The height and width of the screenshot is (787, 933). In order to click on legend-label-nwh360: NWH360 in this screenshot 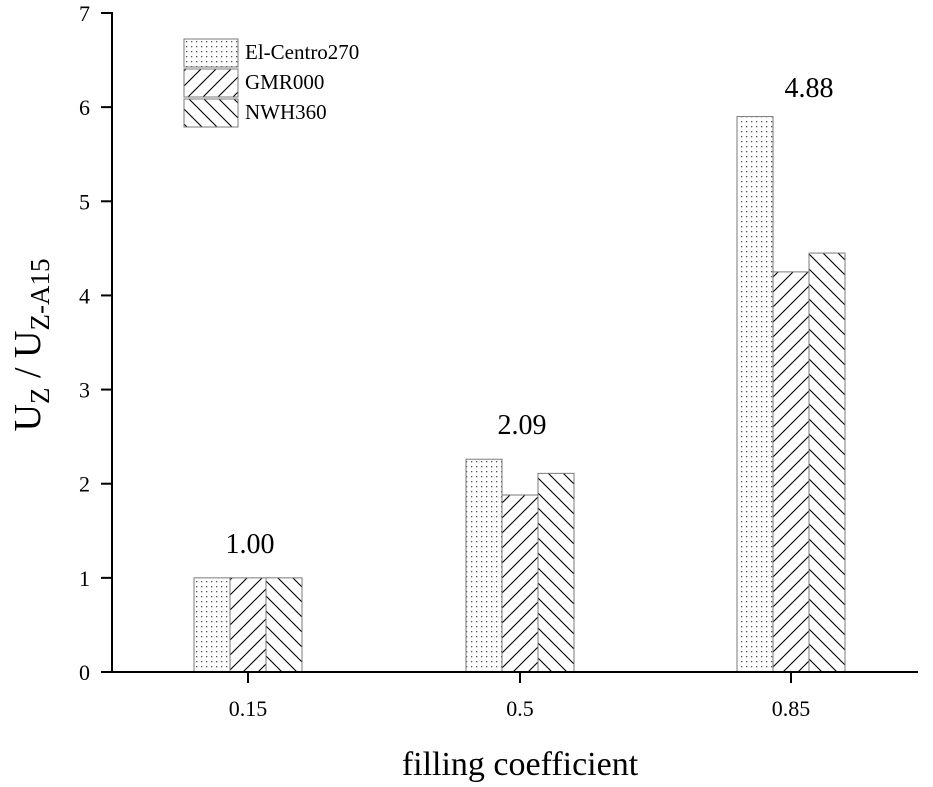, I will do `click(286, 112)`.